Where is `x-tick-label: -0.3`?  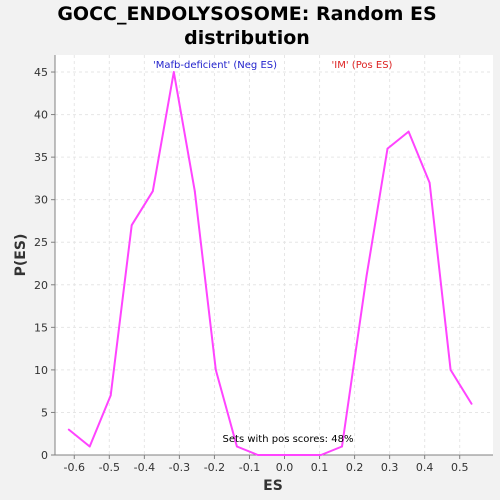
x-tick-label: -0.3 is located at coordinates (179, 467).